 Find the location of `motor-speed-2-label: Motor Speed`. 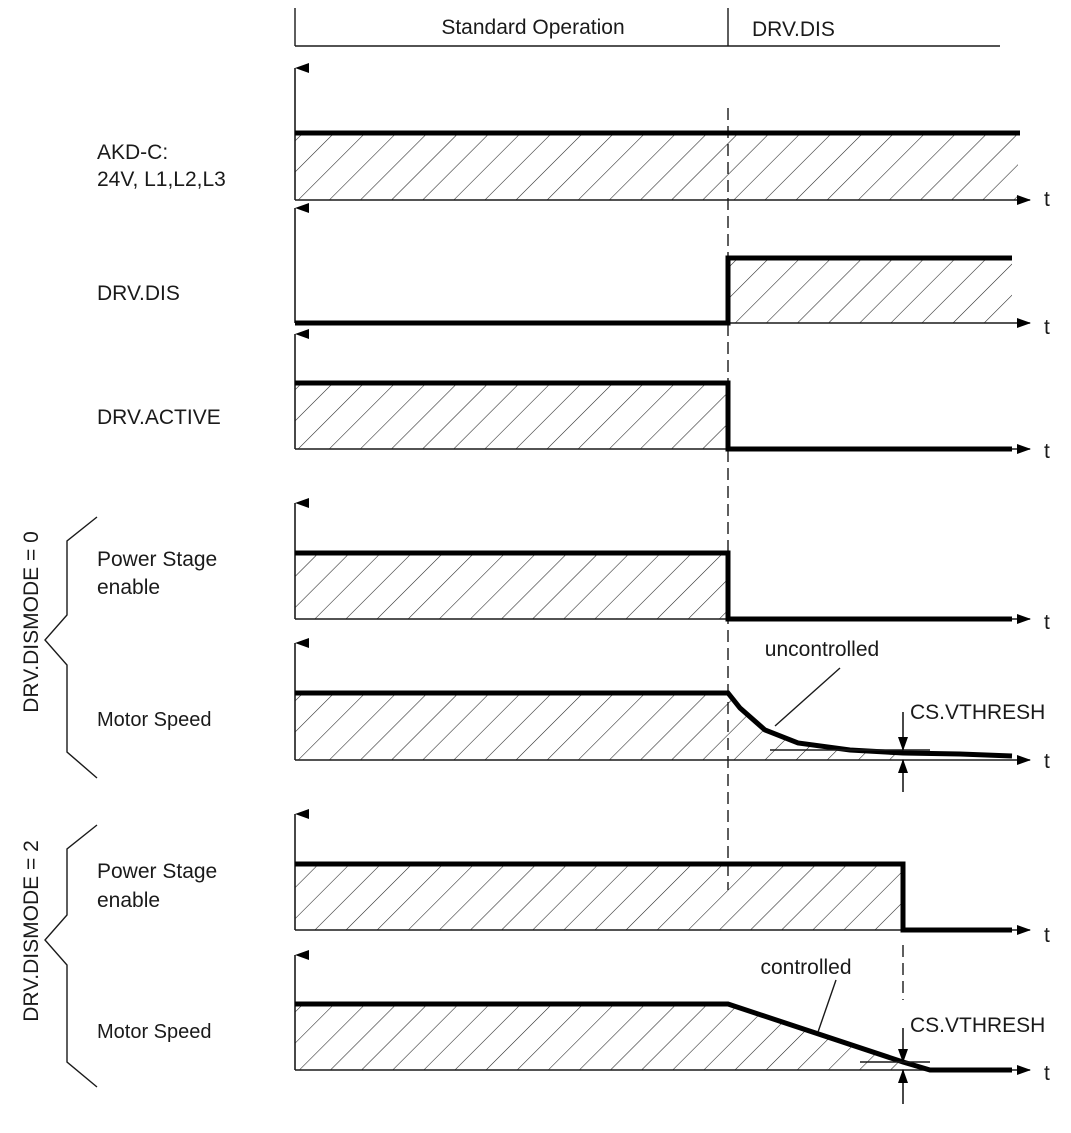

motor-speed-2-label: Motor Speed is located at coordinates (154, 1032).